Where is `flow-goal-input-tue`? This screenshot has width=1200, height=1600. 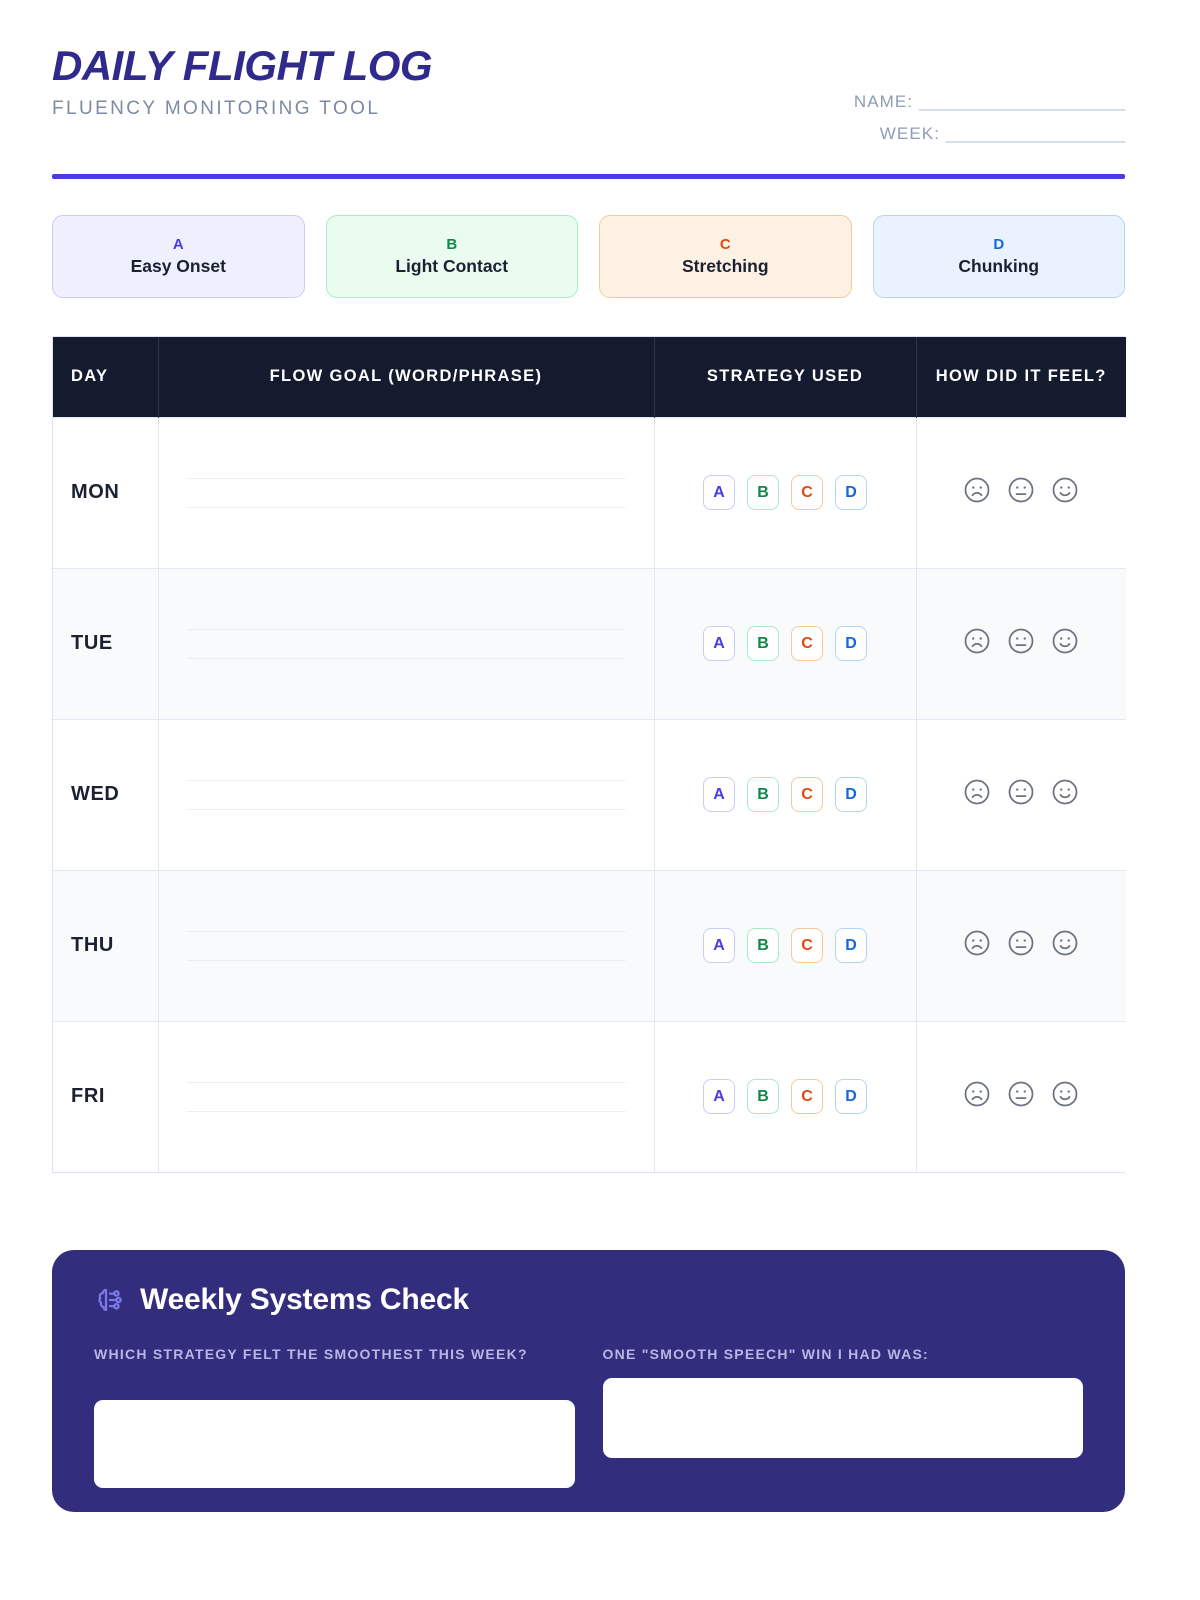 flow-goal-input-tue is located at coordinates (406, 643).